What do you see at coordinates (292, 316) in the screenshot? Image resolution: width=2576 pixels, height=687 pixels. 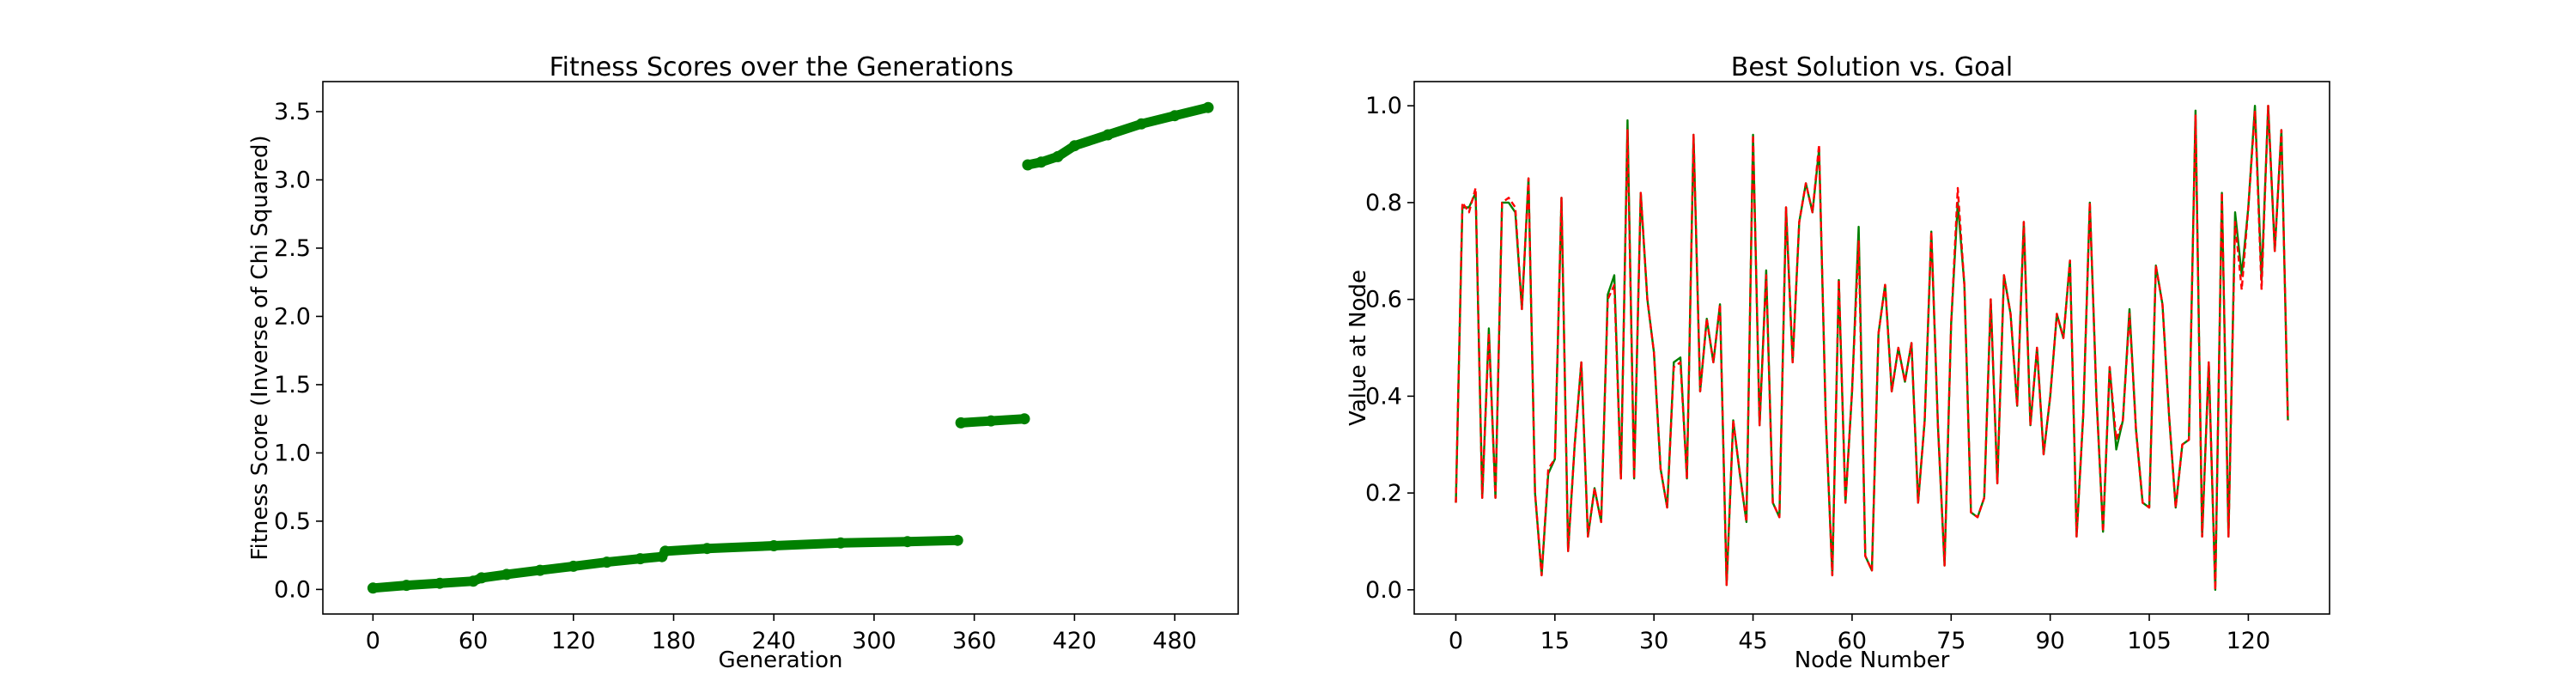 I see `y-tick-label: 2.0` at bounding box center [292, 316].